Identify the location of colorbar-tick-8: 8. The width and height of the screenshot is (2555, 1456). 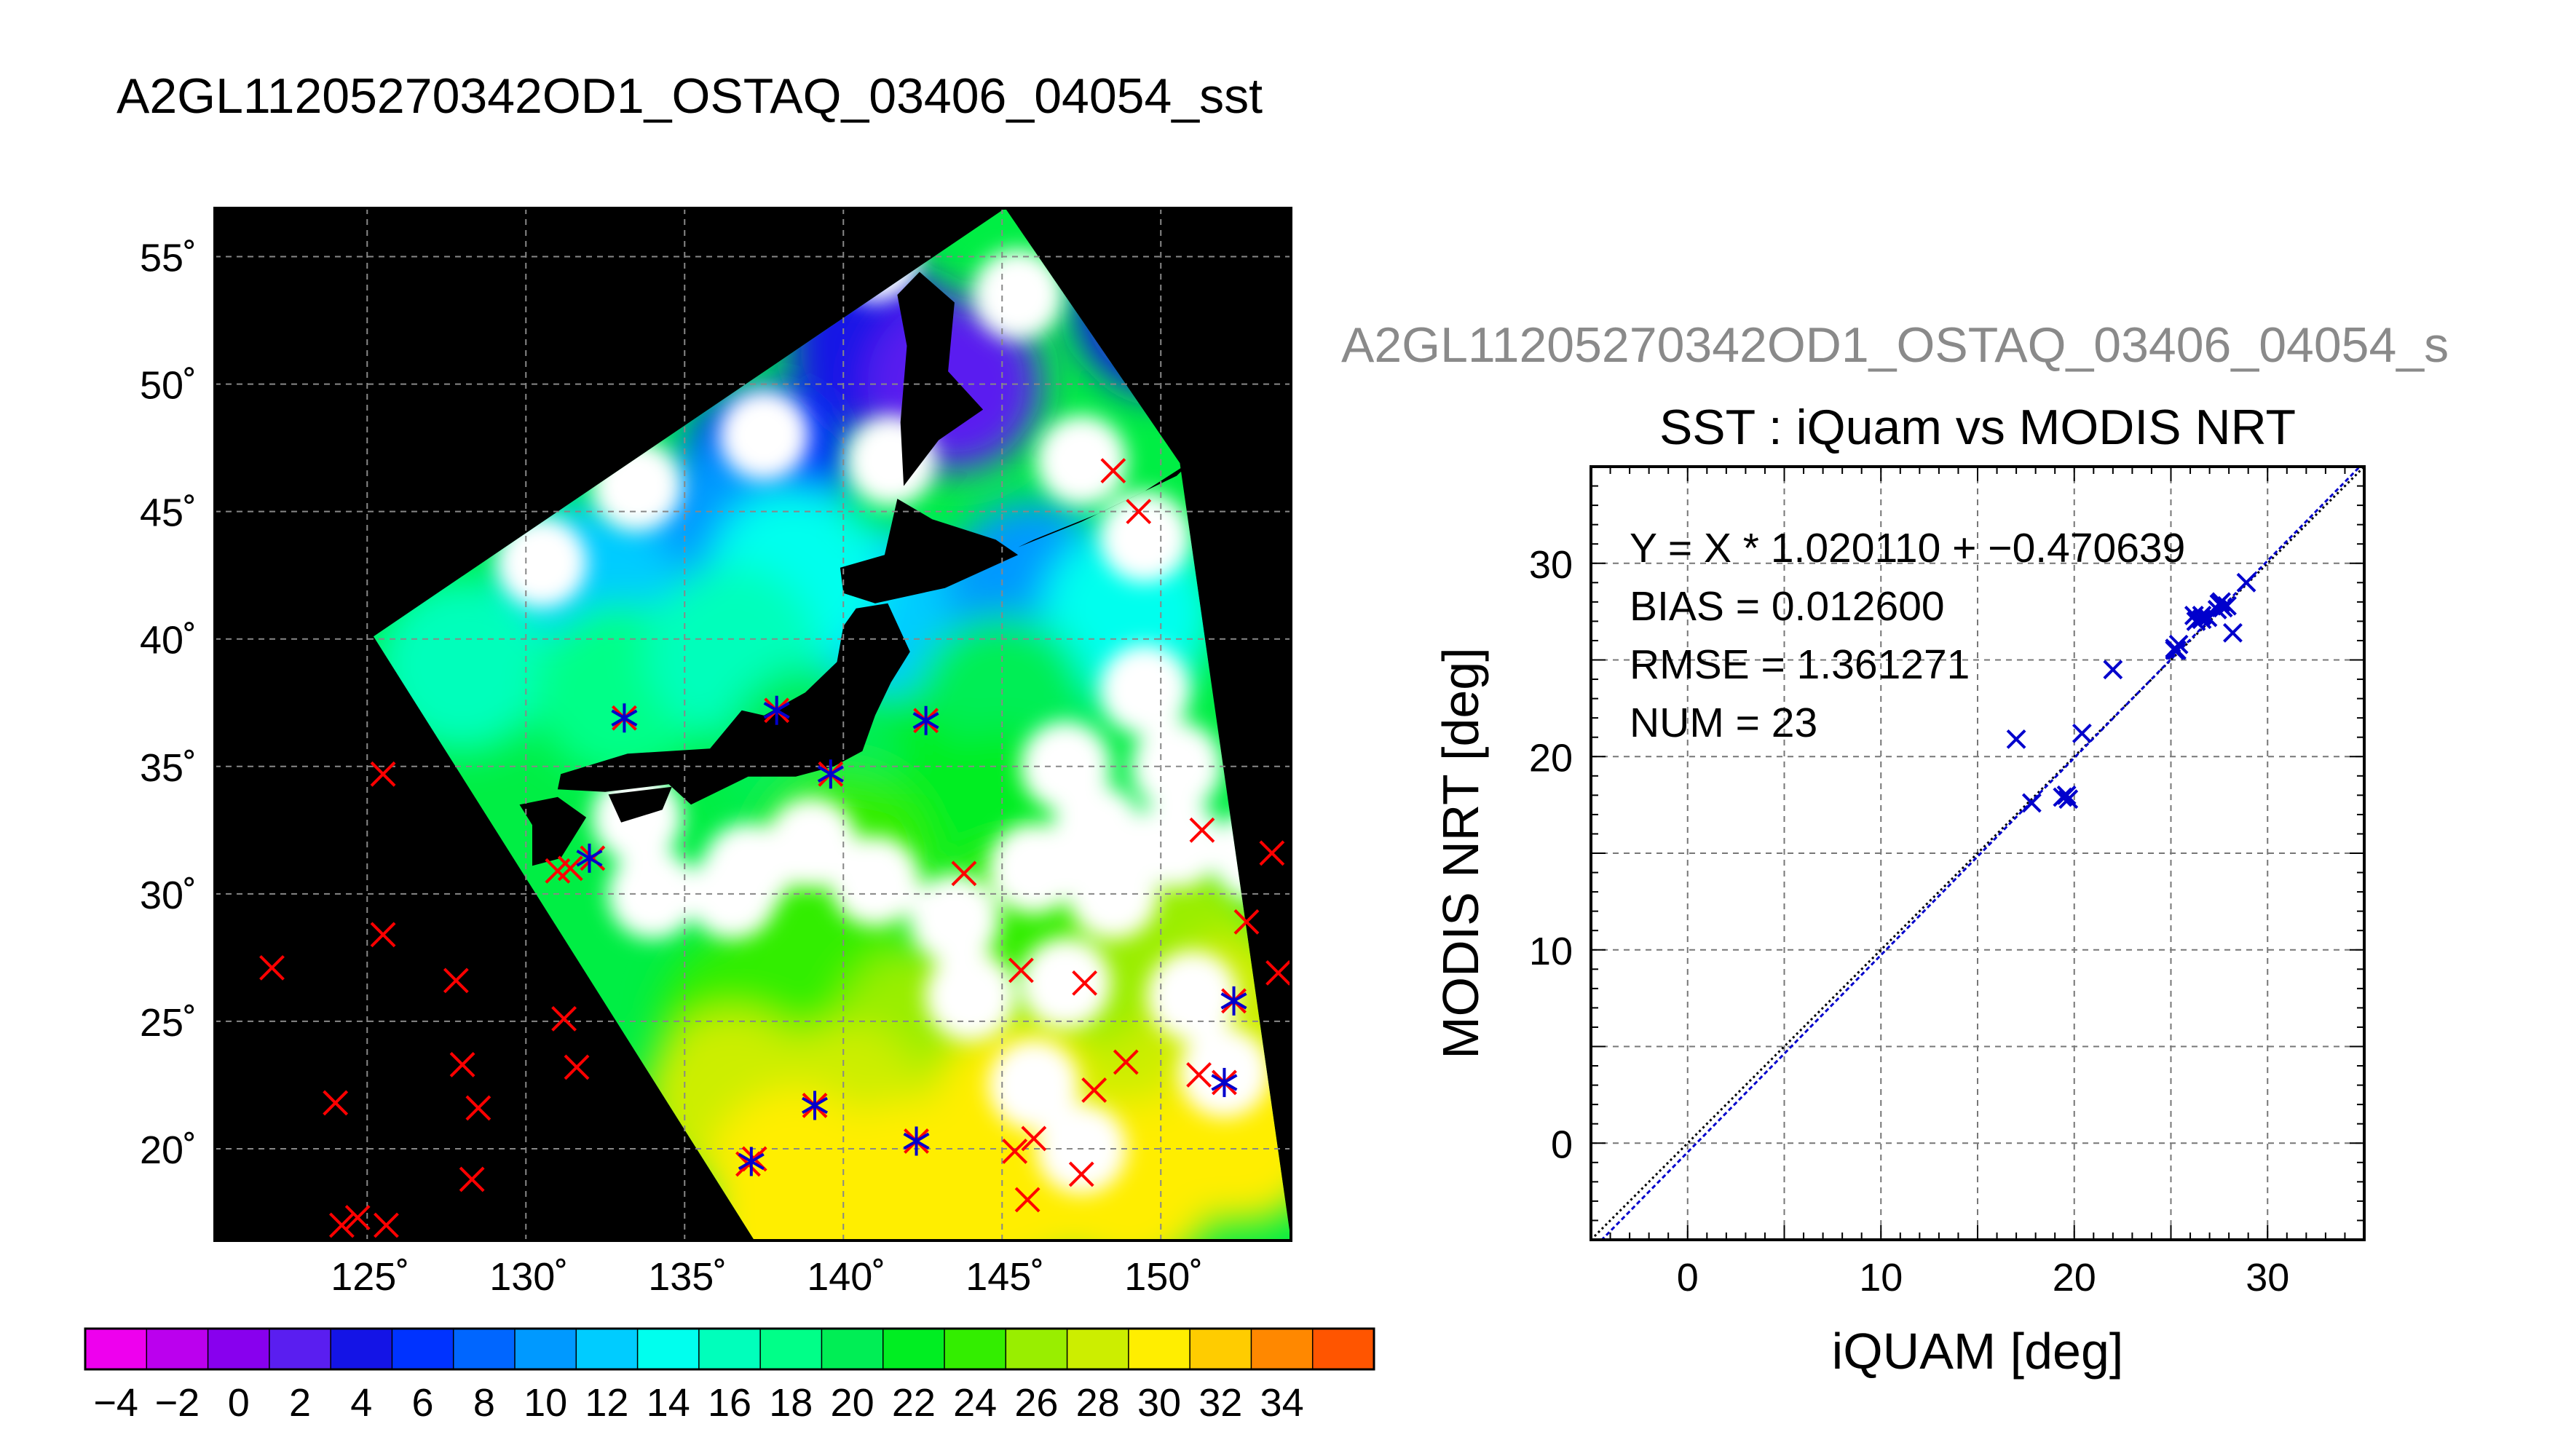
(484, 1403).